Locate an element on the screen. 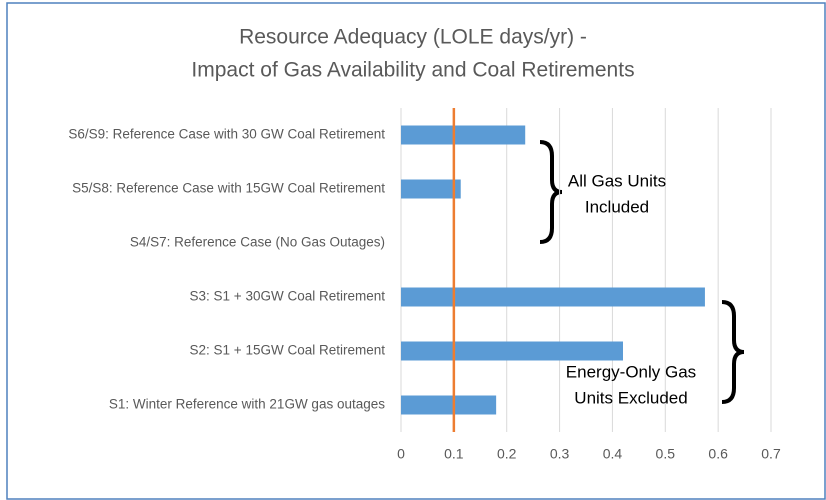 Image resolution: width=826 pixels, height=500 pixels. annotation: Included is located at coordinates (617, 206).